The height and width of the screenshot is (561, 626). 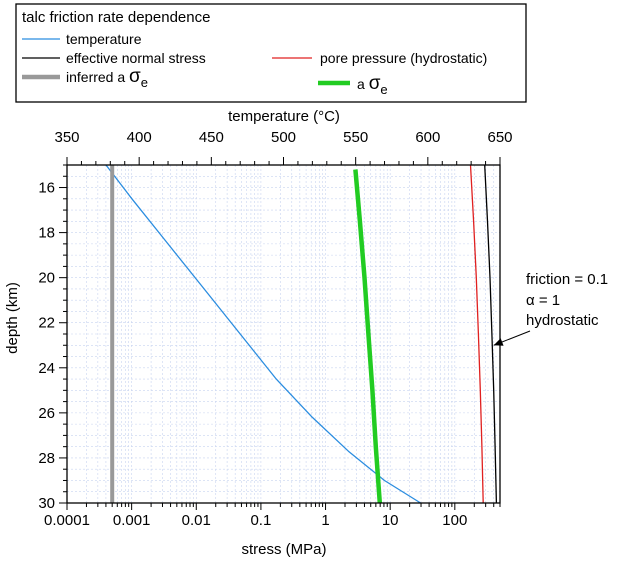 I want to click on bottom-axis-tick-label: 0.1, so click(x=260, y=520).